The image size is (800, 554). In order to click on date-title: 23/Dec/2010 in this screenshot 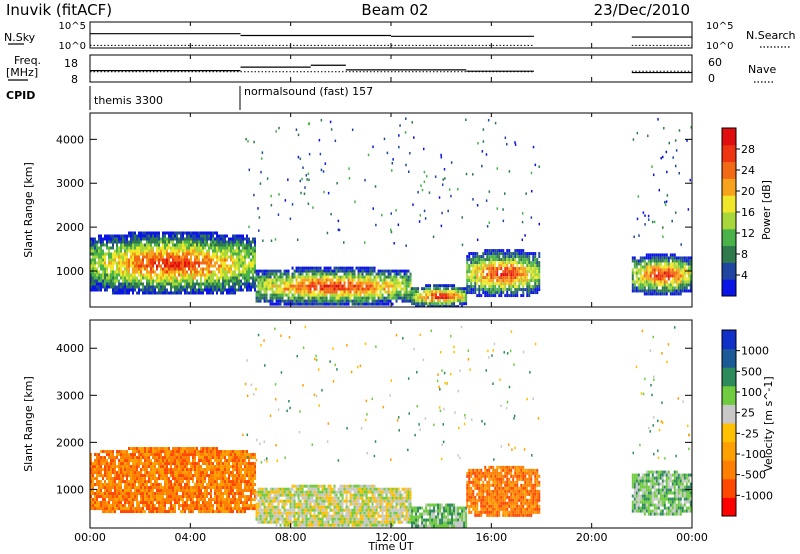, I will do `click(642, 10)`.